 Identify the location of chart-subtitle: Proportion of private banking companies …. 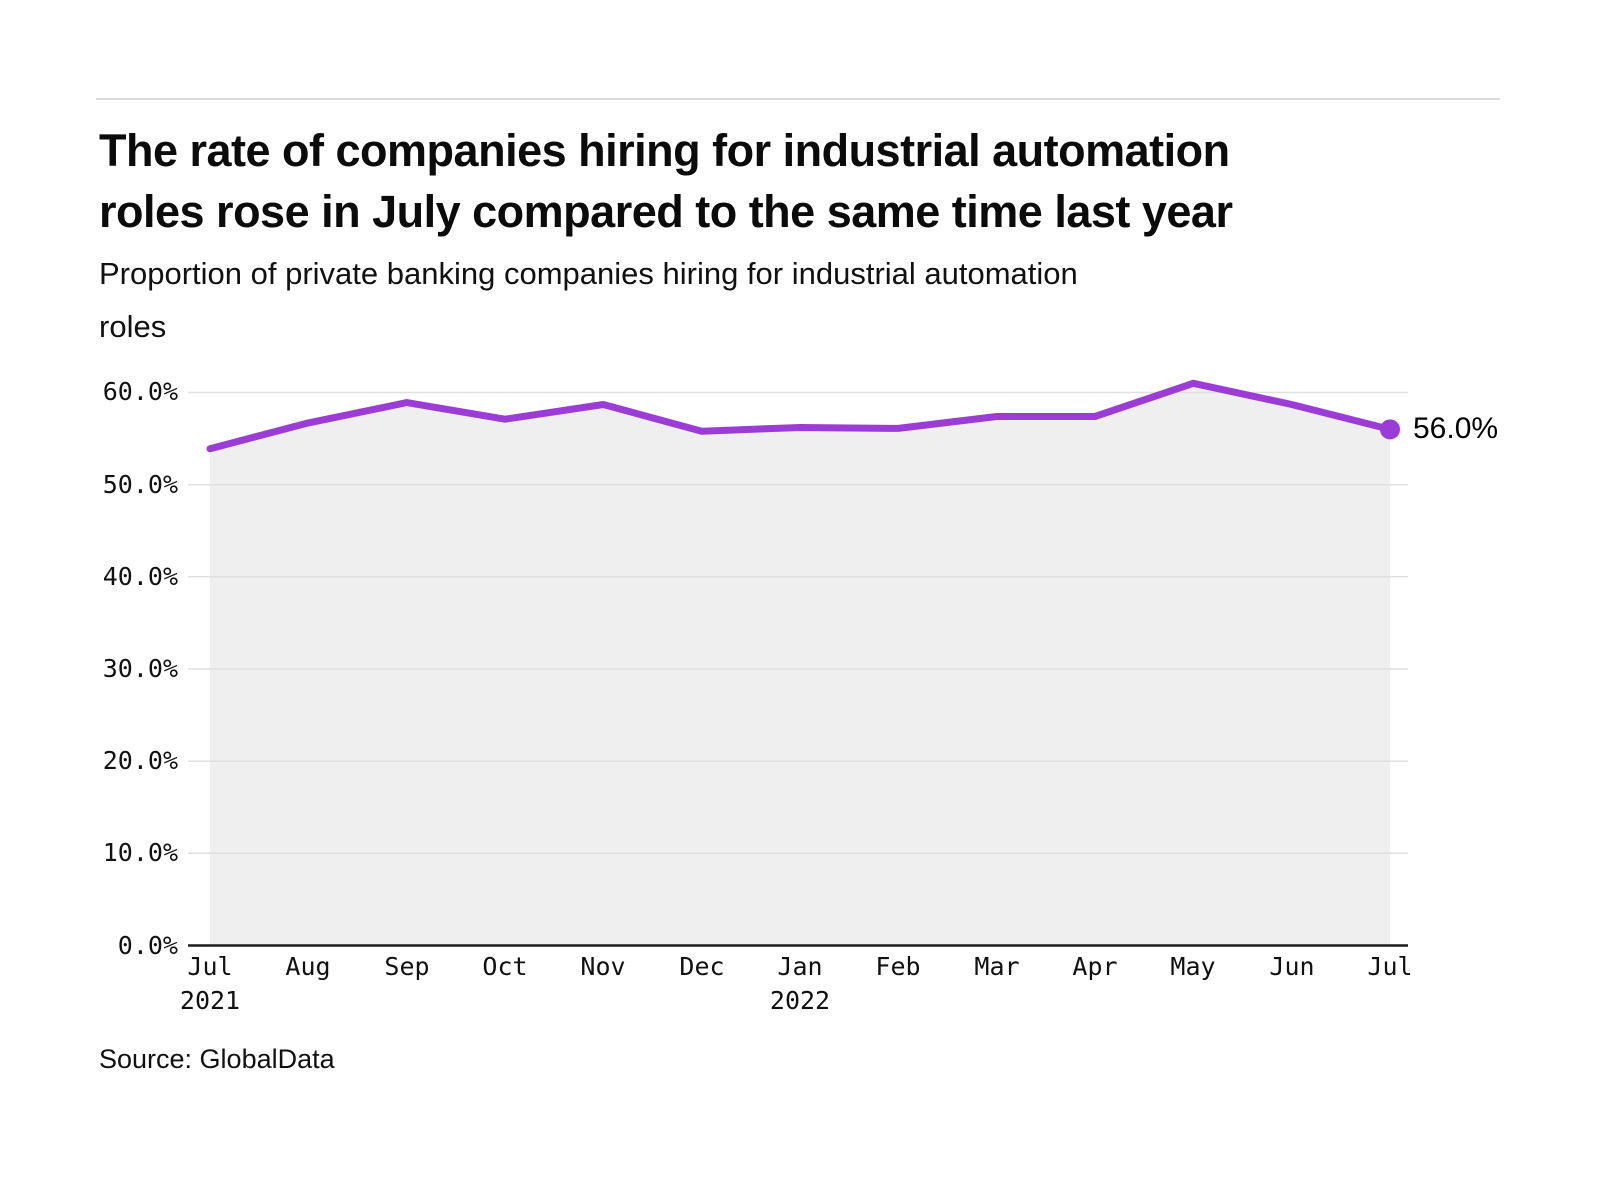
(809, 300).